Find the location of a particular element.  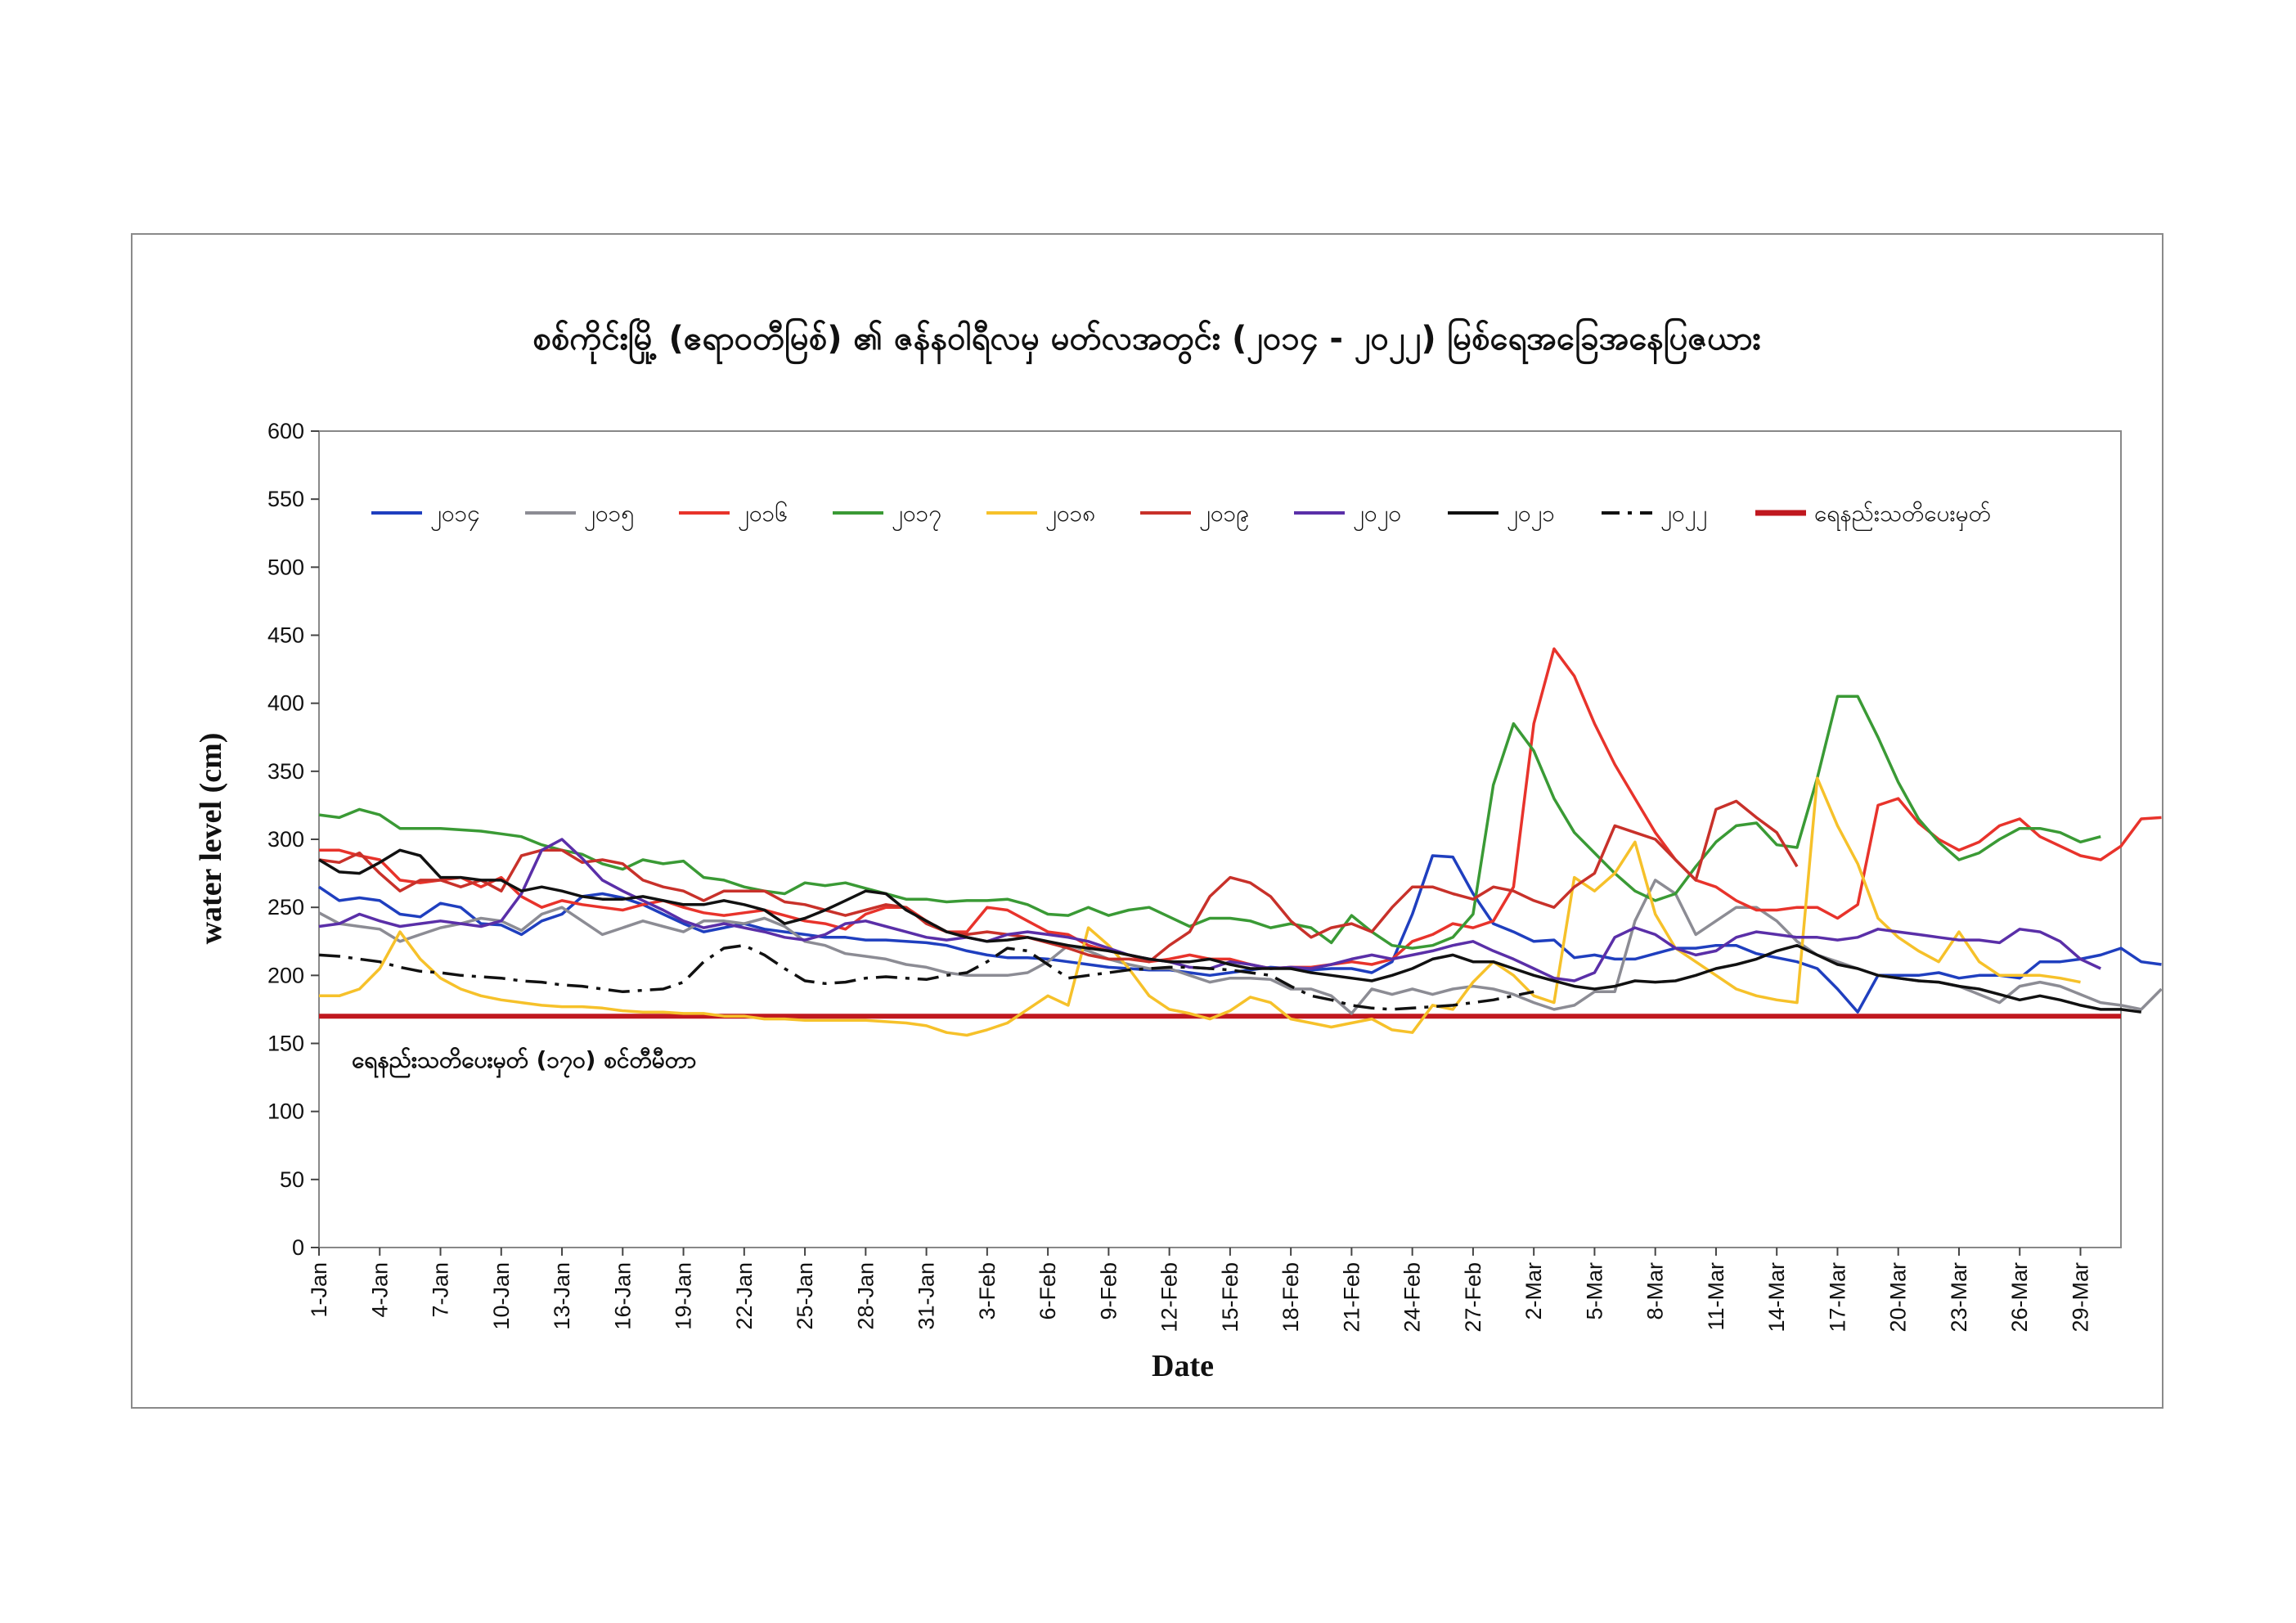

x-tick-label: 16-Jan is located at coordinates (622, 1296).